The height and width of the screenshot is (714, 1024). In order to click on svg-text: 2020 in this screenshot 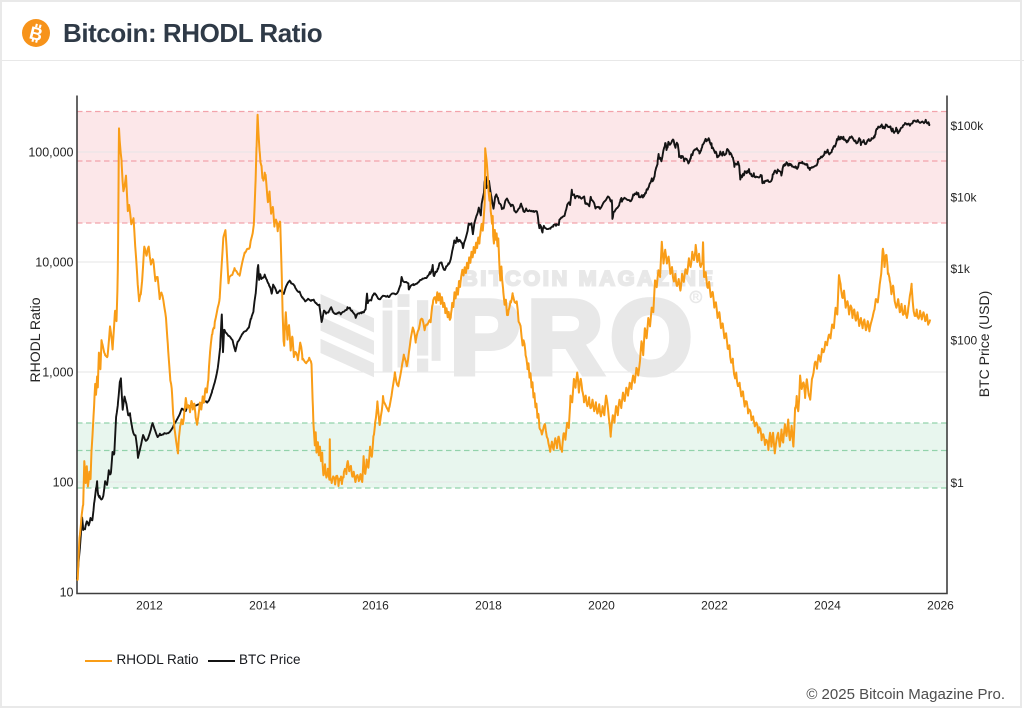, I will do `click(601, 606)`.